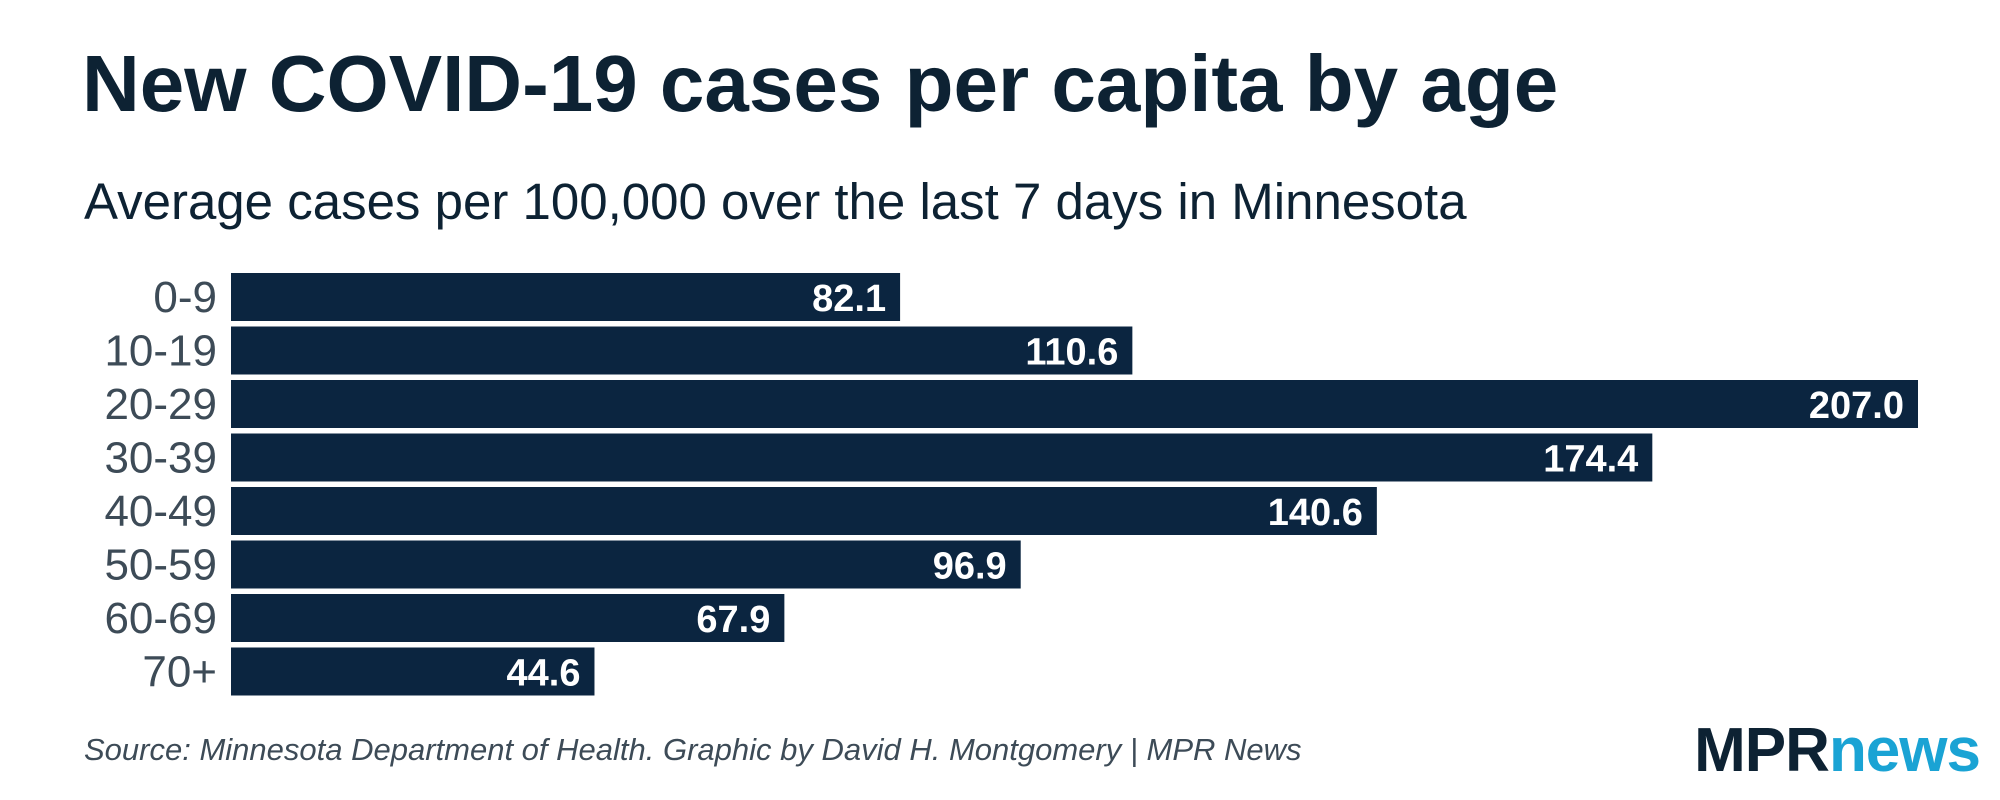 The image size is (2000, 800). I want to click on value-label-0-9: 82.1, so click(849, 299).